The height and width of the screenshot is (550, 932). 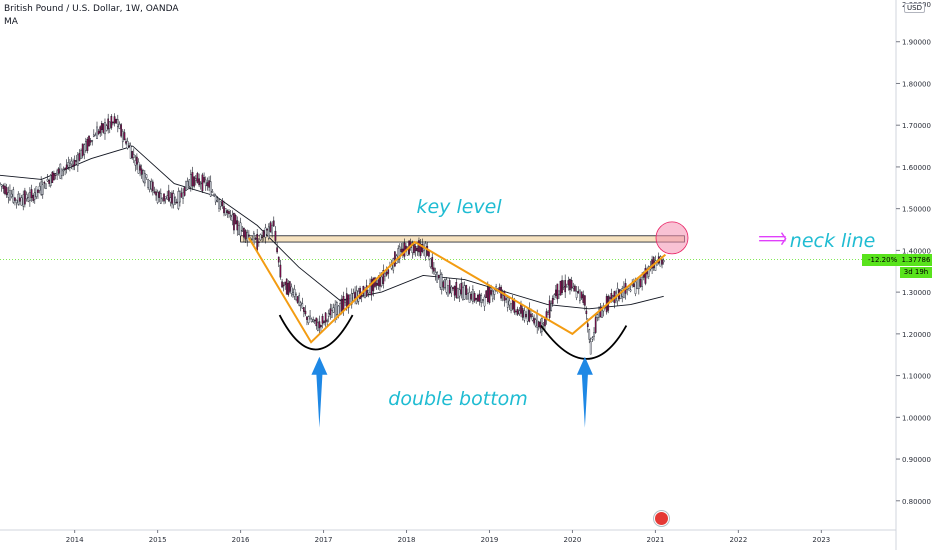 I want to click on neck-line-label: neck line, so click(x=833, y=241).